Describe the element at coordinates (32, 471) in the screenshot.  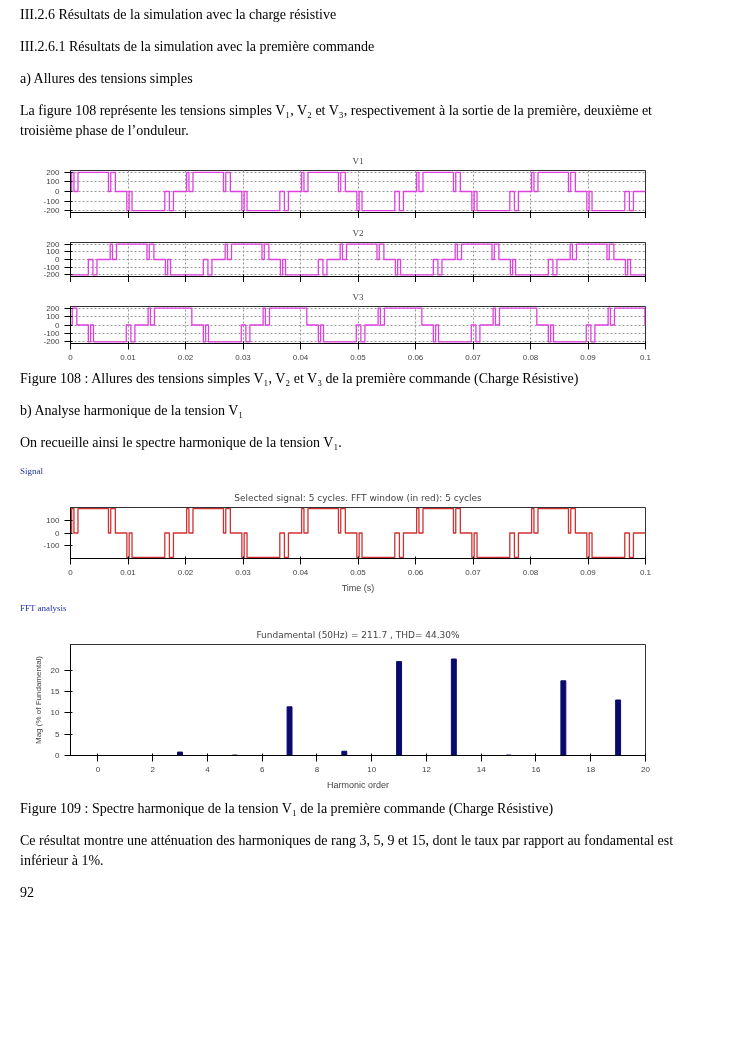
I see `text: Signal` at that location.